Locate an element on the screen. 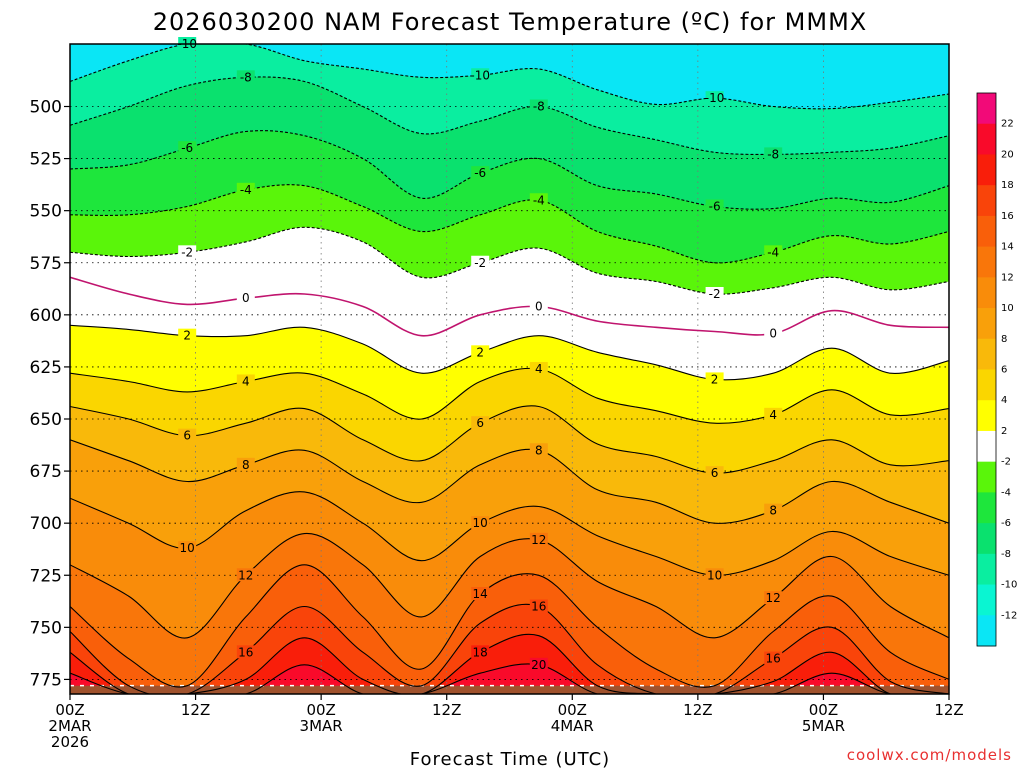 Image resolution: width=1024 pixels, height=768 pixels. y-tick-label: 550 is located at coordinates (46, 212).